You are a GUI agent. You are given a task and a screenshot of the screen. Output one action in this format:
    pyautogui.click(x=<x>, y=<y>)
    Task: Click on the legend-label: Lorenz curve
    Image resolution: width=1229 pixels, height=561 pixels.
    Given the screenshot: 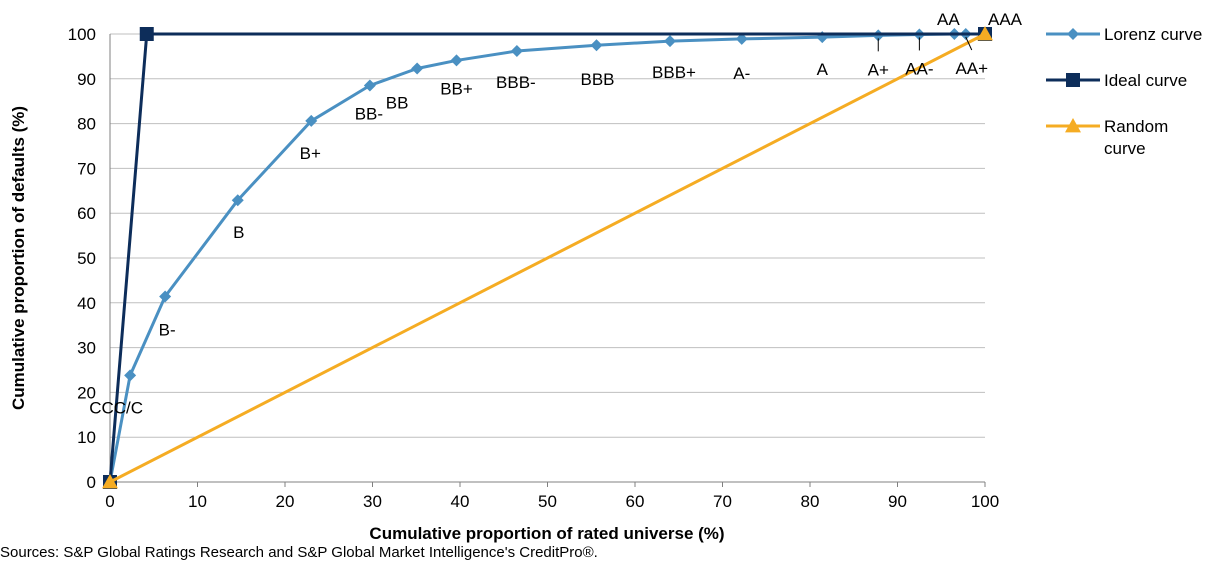 What is the action you would take?
    pyautogui.click(x=1153, y=34)
    